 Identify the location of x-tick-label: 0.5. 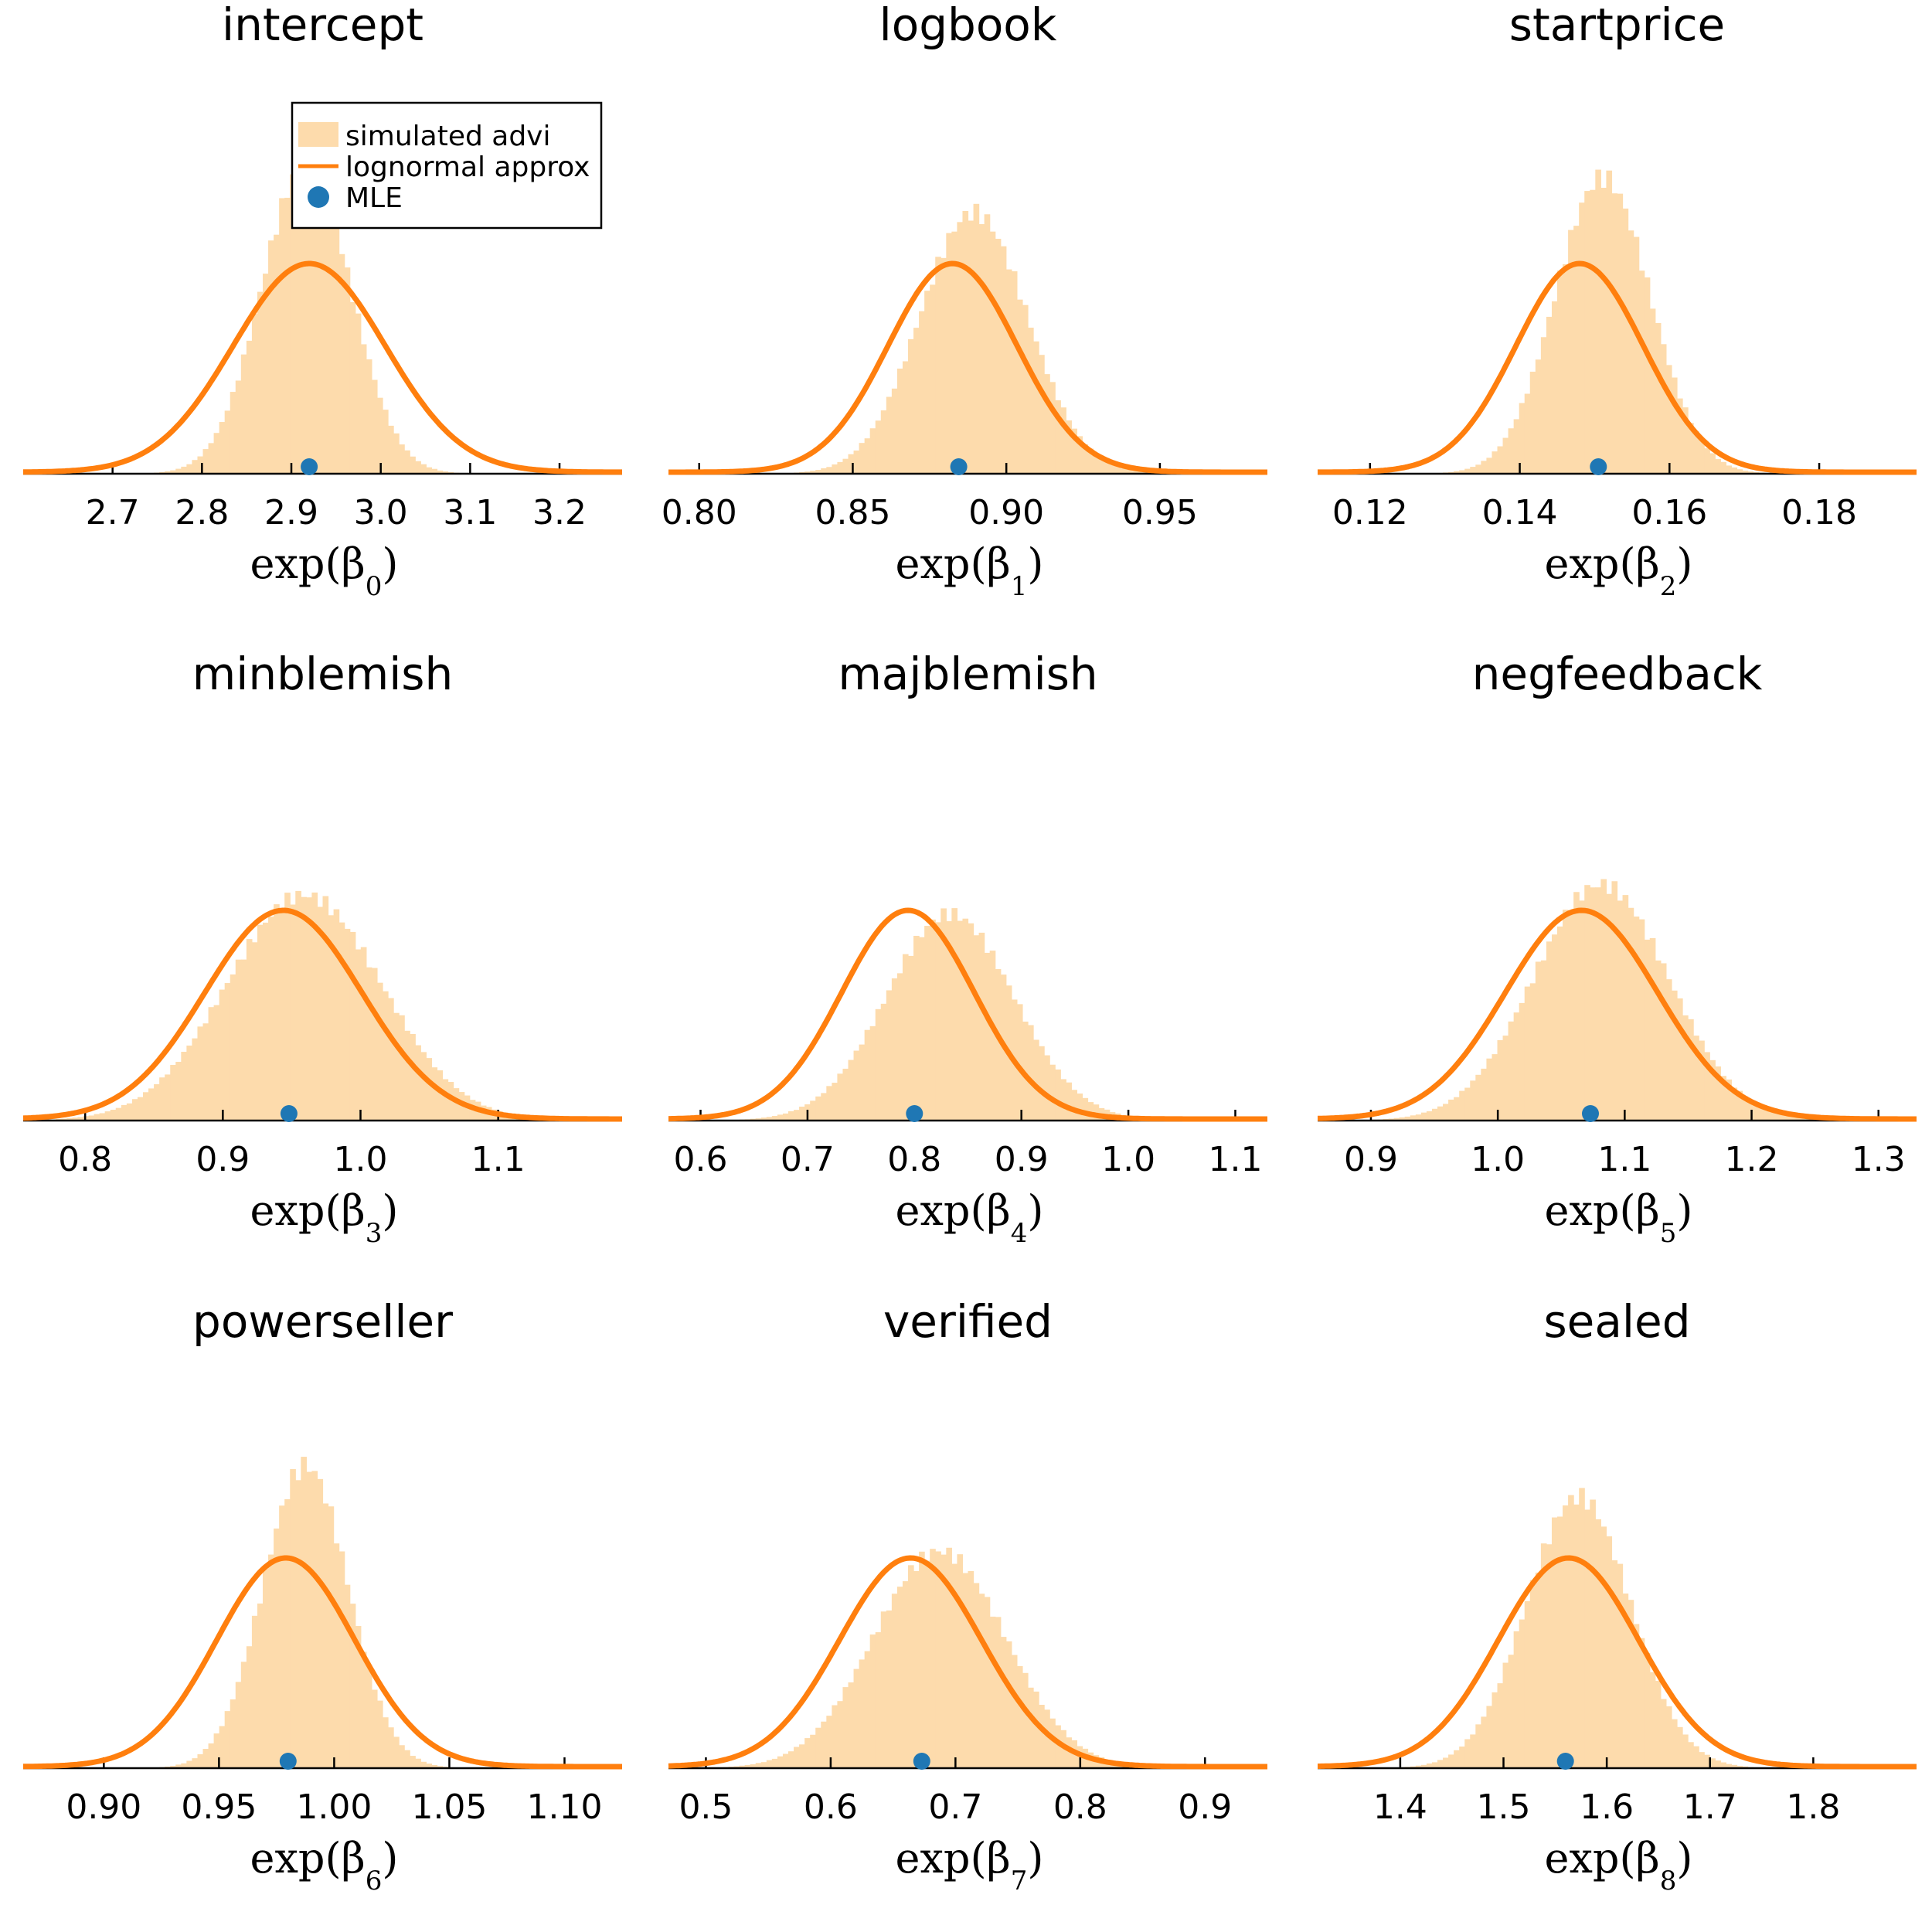
(706, 1807).